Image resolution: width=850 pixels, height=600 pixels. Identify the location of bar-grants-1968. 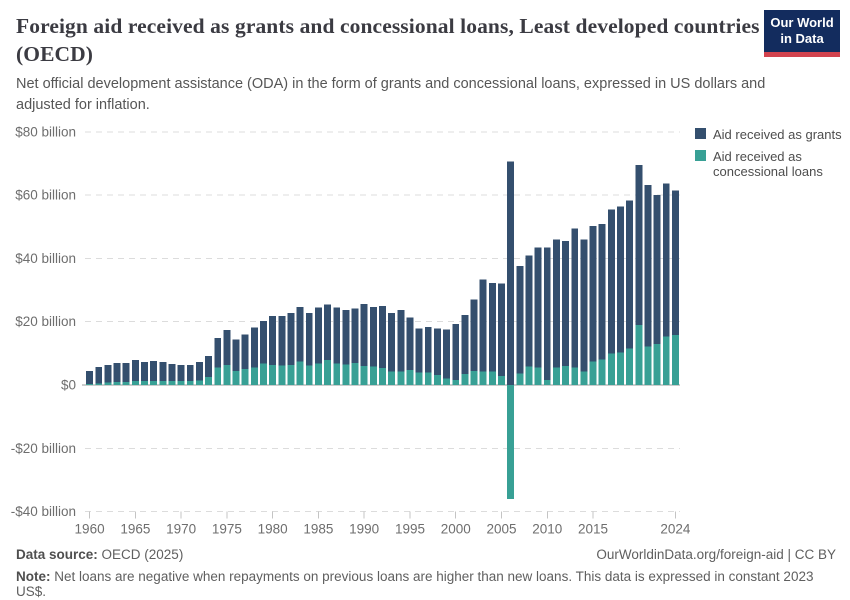
(163, 371).